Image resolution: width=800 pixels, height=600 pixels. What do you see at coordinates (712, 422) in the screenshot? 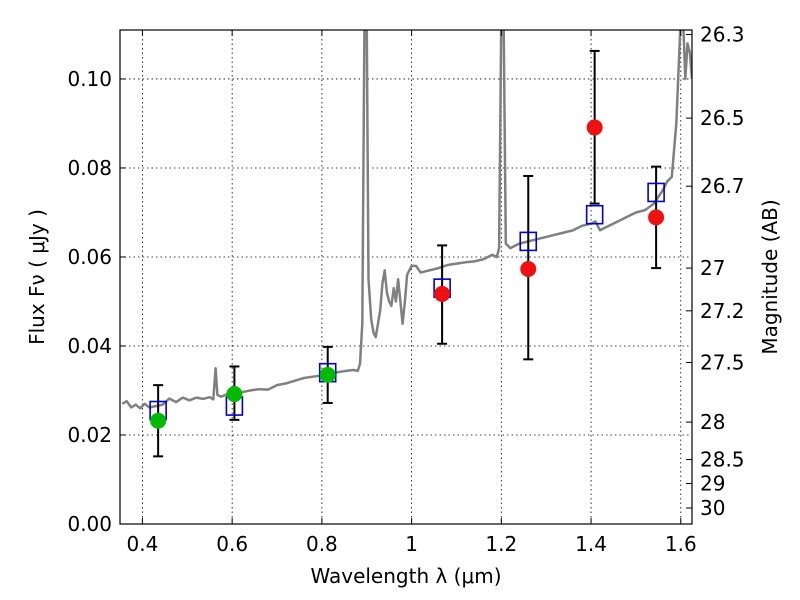
I see `right-y-tick-label: 28` at bounding box center [712, 422].